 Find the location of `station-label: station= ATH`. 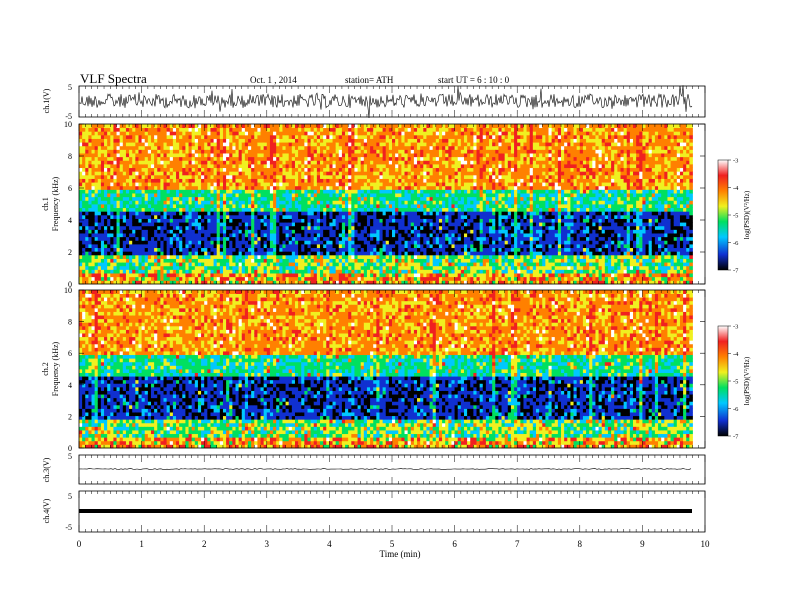

station-label: station= ATH is located at coordinates (369, 80).